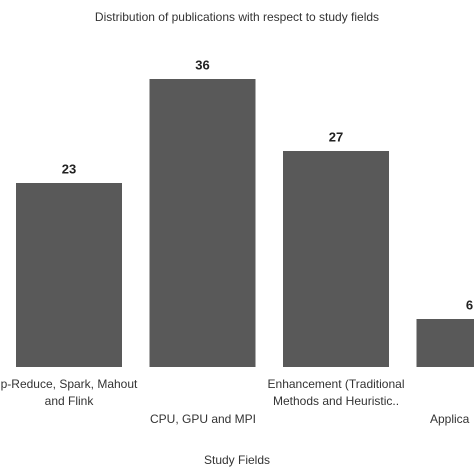  Describe the element at coordinates (69, 168) in the screenshot. I see `value-label: 23` at that location.